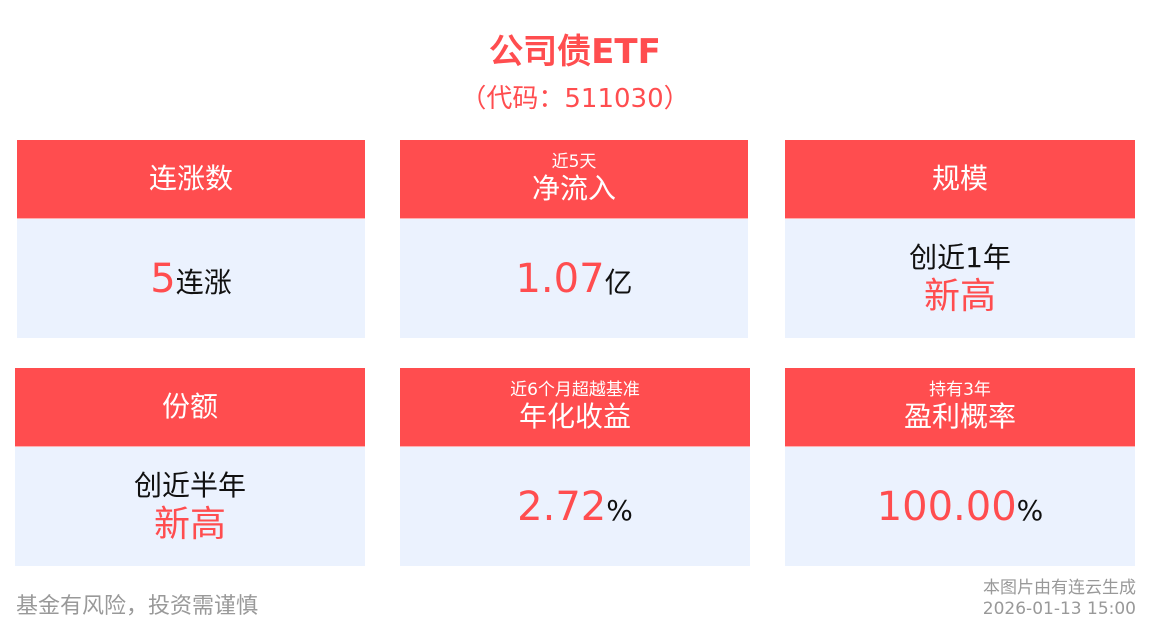 The image size is (1150, 632). What do you see at coordinates (573, 188) in the screenshot?
I see `card-title: 净流入` at bounding box center [573, 188].